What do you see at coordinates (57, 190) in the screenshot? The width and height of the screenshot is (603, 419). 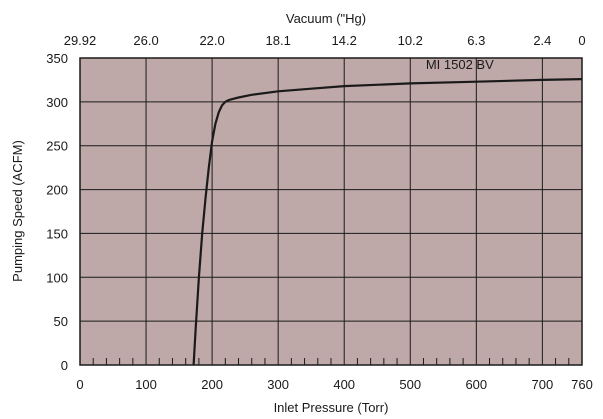 I see `y-tick-label: 200` at bounding box center [57, 190].